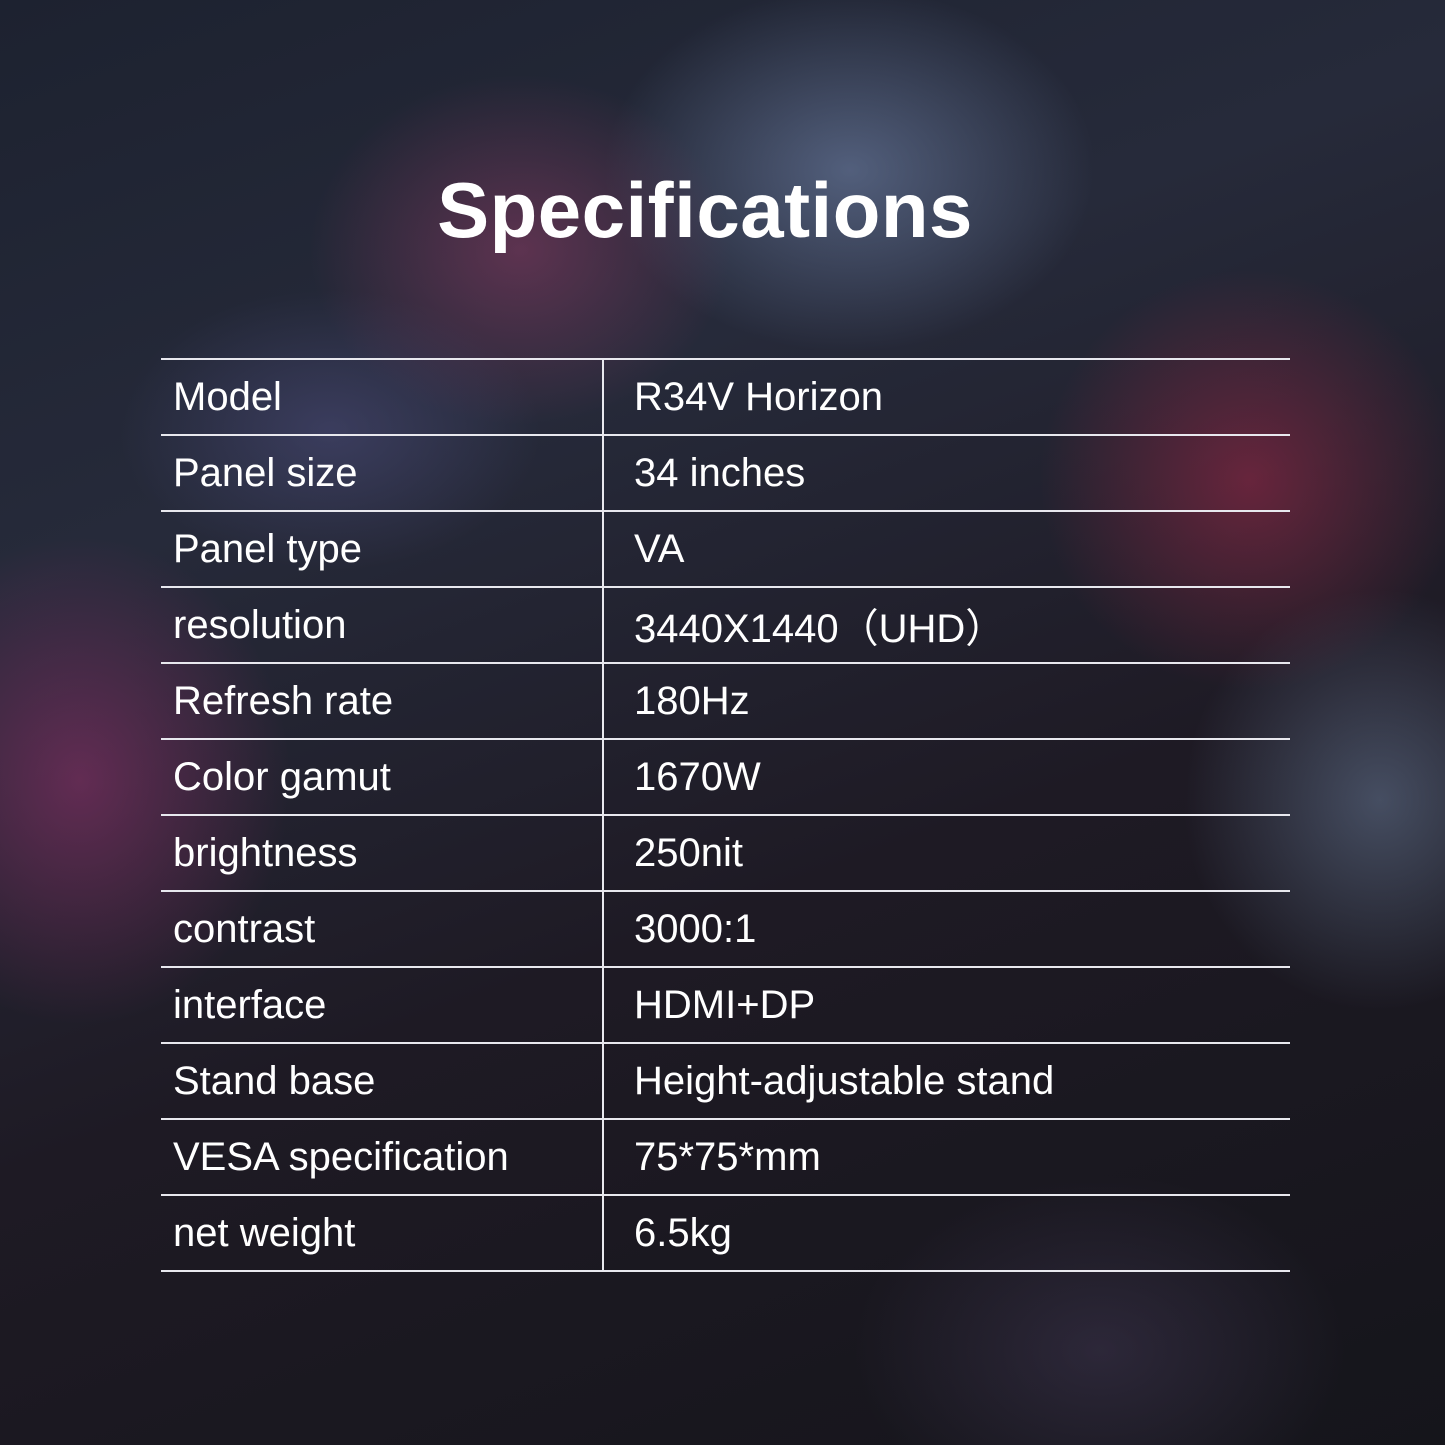 This screenshot has width=1445, height=1445. I want to click on spec-row: interface HDMI+DP, so click(725, 1005).